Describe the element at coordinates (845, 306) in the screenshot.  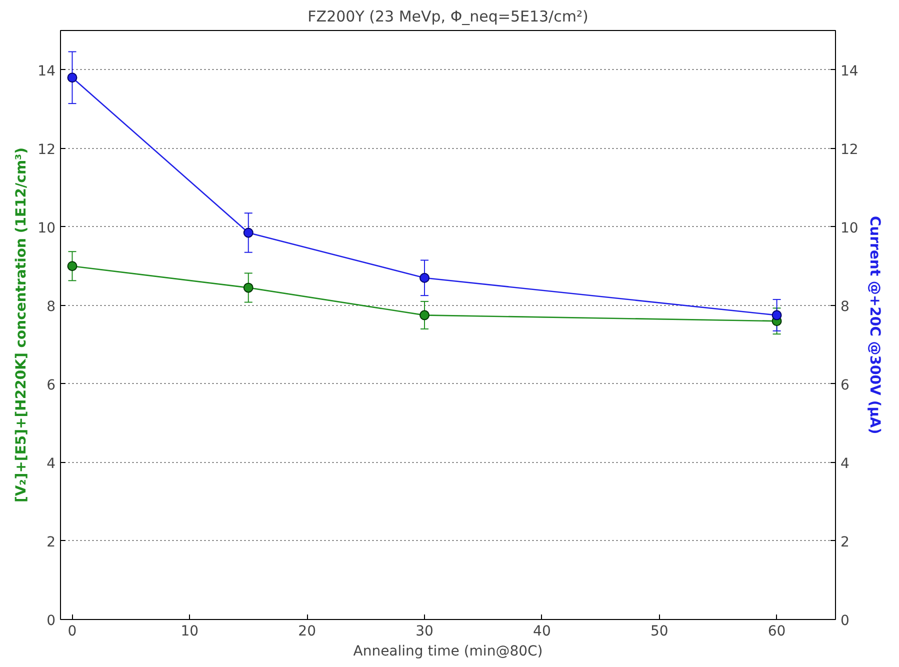
I see `y2-tick-label: 8` at that location.